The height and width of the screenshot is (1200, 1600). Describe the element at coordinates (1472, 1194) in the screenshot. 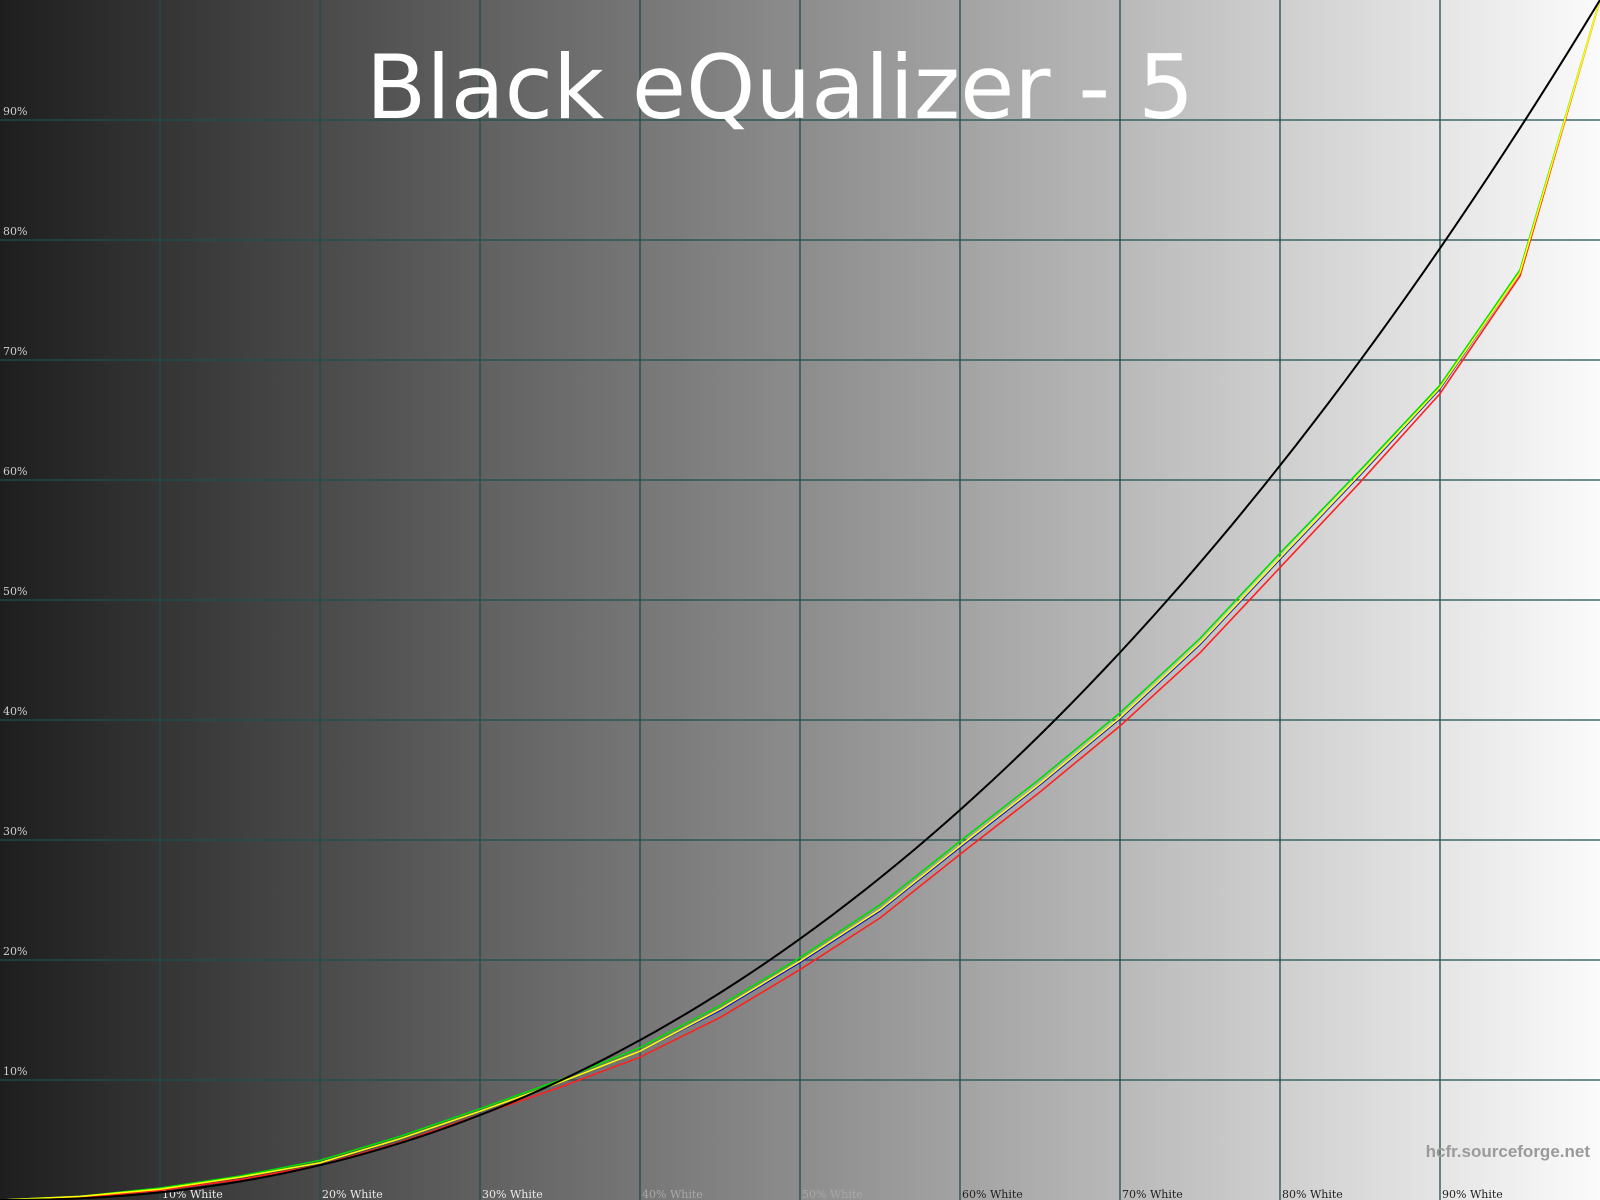

I see `x-tick-label: 90% White` at that location.